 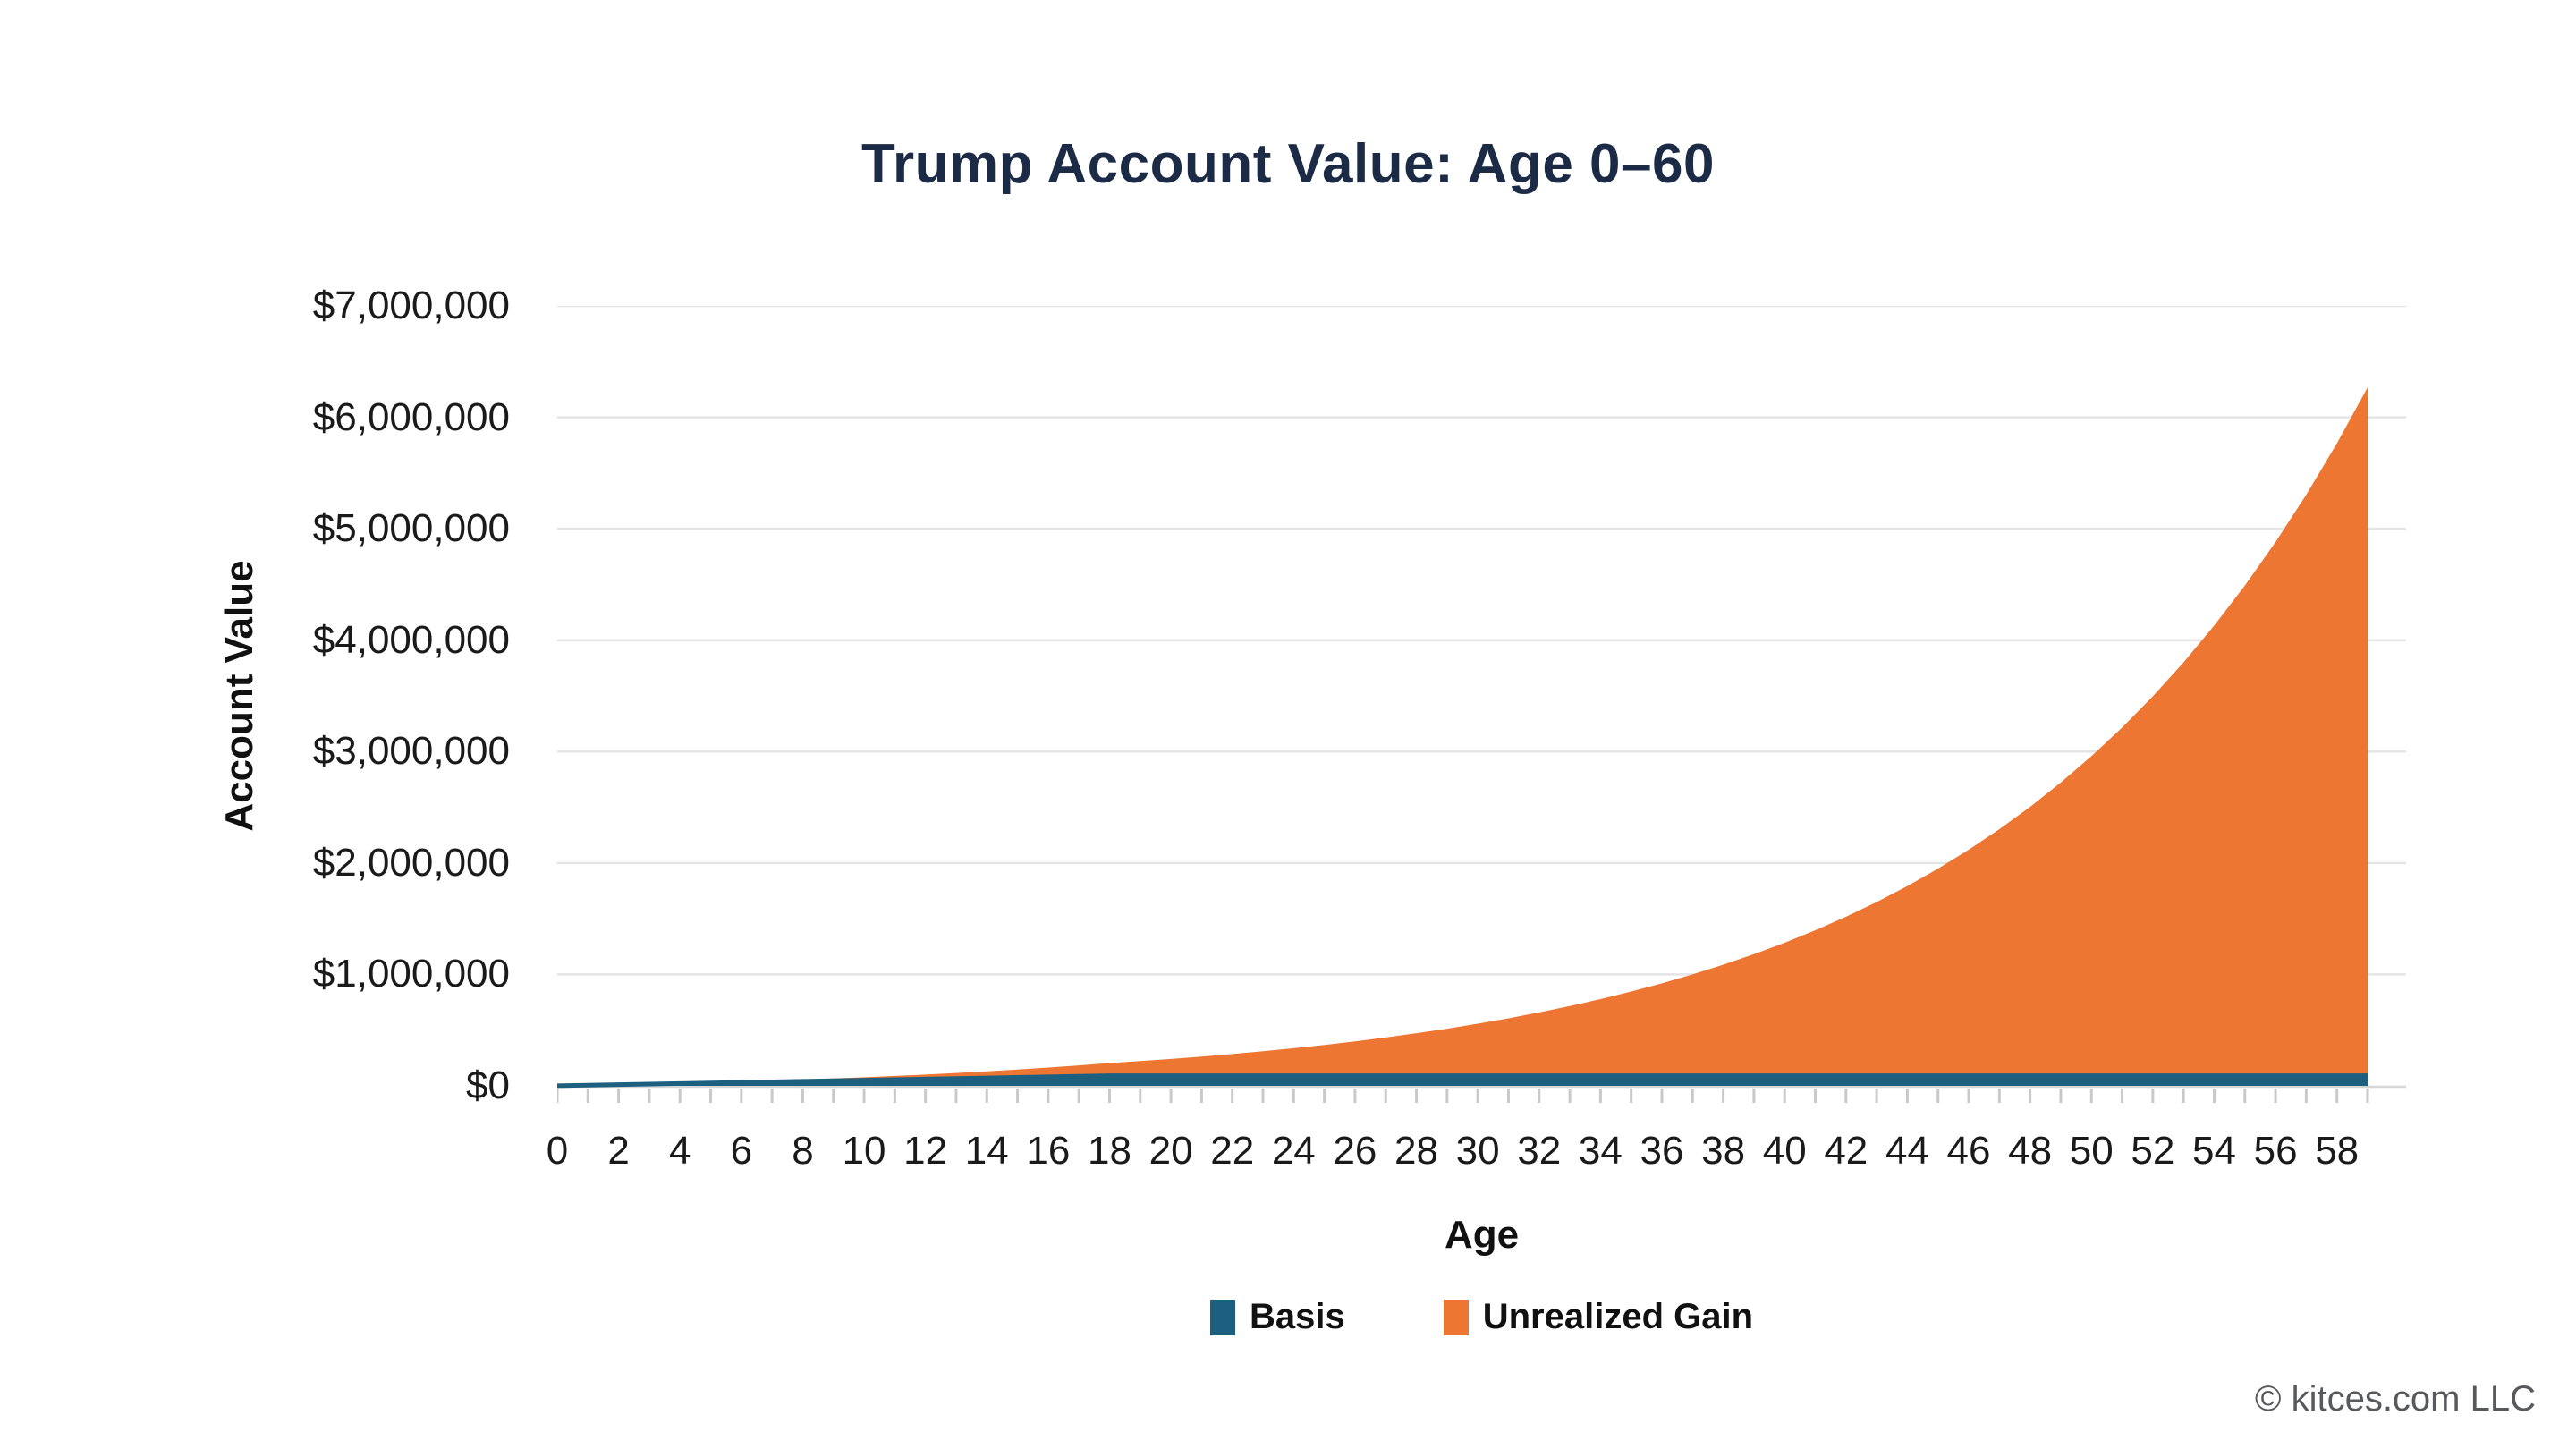 What do you see at coordinates (618, 1151) in the screenshot?
I see `x-tick-label: 2` at bounding box center [618, 1151].